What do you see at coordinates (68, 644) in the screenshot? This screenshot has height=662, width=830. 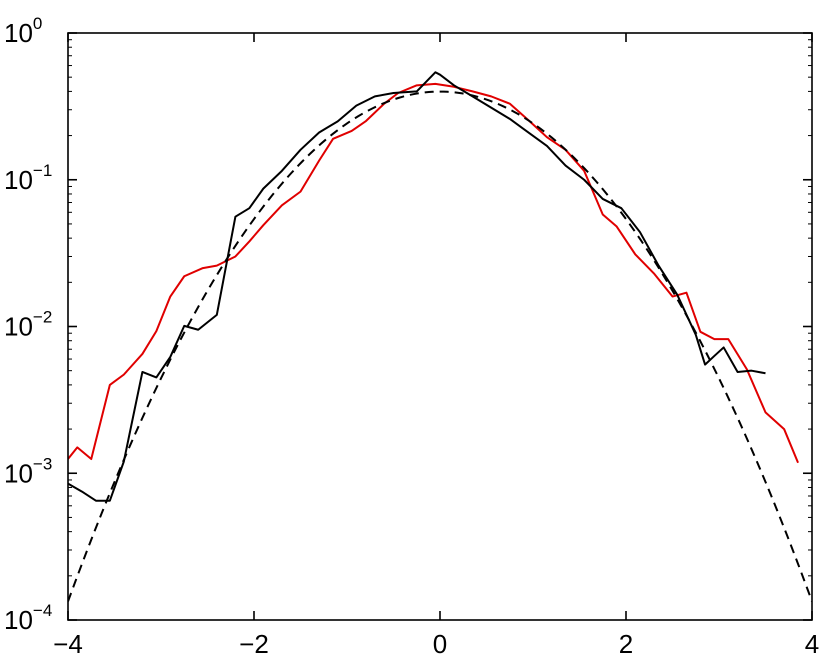 I see `x-tick-label: −4` at bounding box center [68, 644].